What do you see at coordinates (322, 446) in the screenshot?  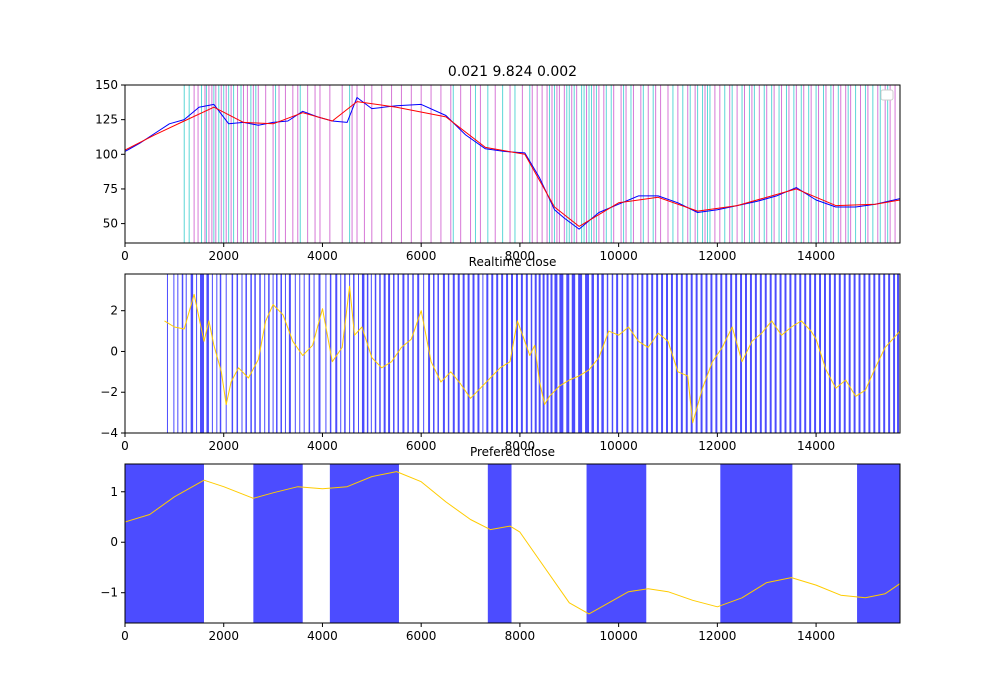 I see `x-tick-label: 4000` at bounding box center [322, 446].